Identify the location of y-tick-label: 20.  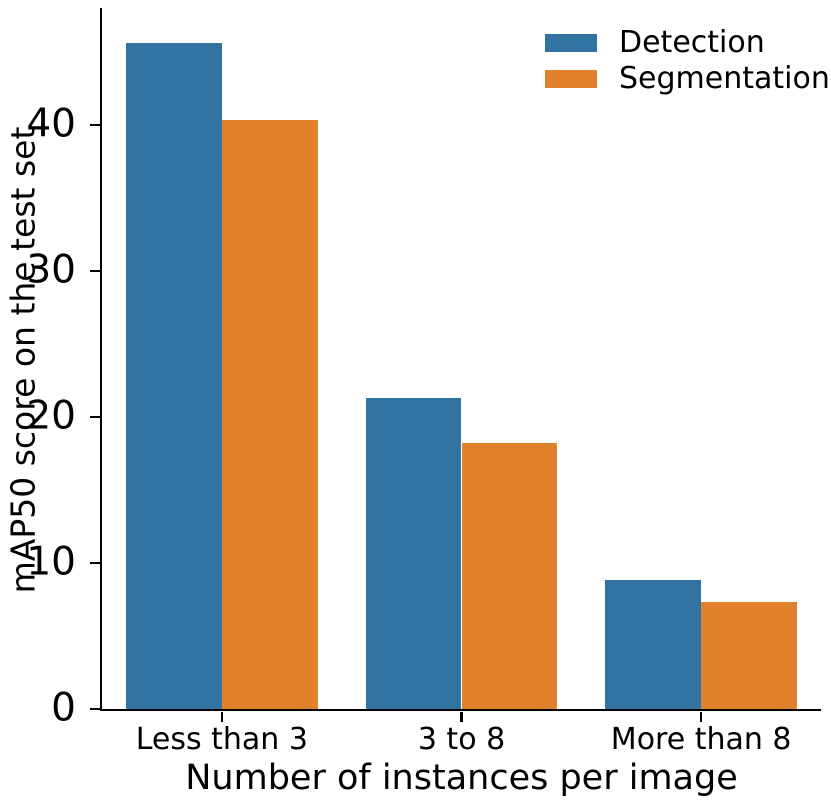
(51, 416).